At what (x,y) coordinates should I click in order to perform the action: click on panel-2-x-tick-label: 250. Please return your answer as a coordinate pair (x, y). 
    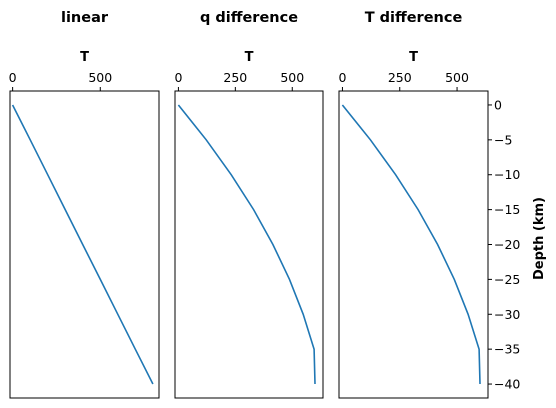
    Looking at the image, I should click on (235, 77).